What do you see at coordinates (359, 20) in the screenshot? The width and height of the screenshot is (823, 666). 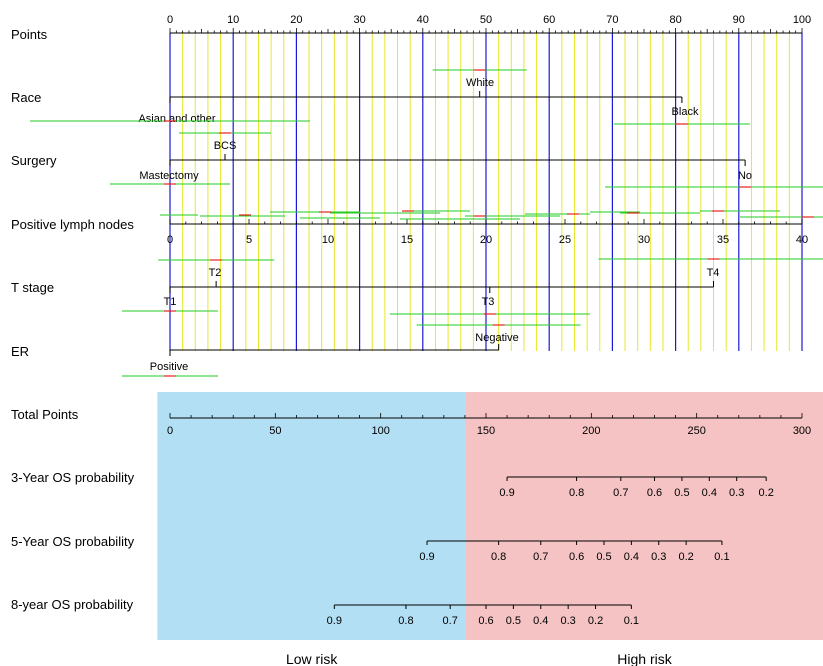 I see `points-tick-label: 30` at bounding box center [359, 20].